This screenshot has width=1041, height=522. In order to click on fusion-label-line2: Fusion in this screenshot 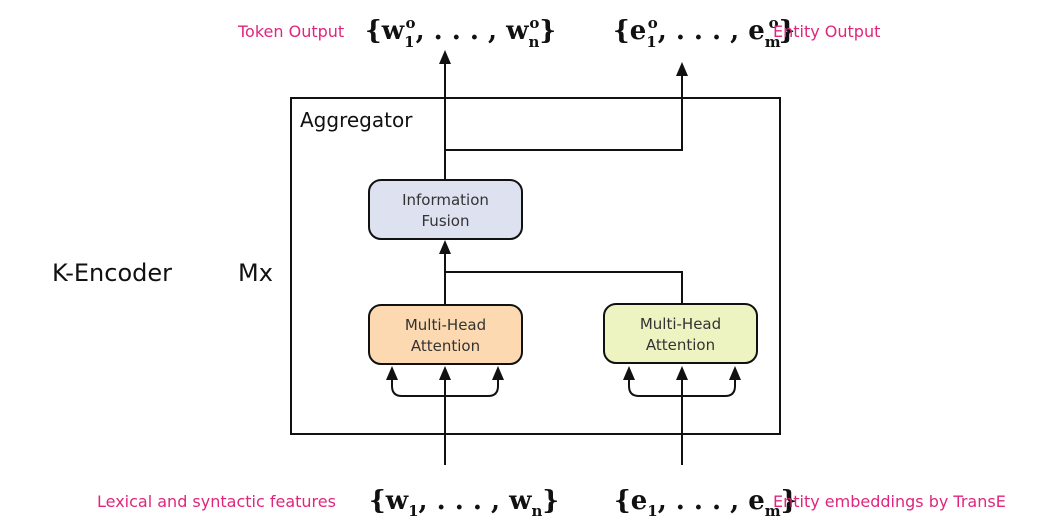, I will do `click(446, 221)`.